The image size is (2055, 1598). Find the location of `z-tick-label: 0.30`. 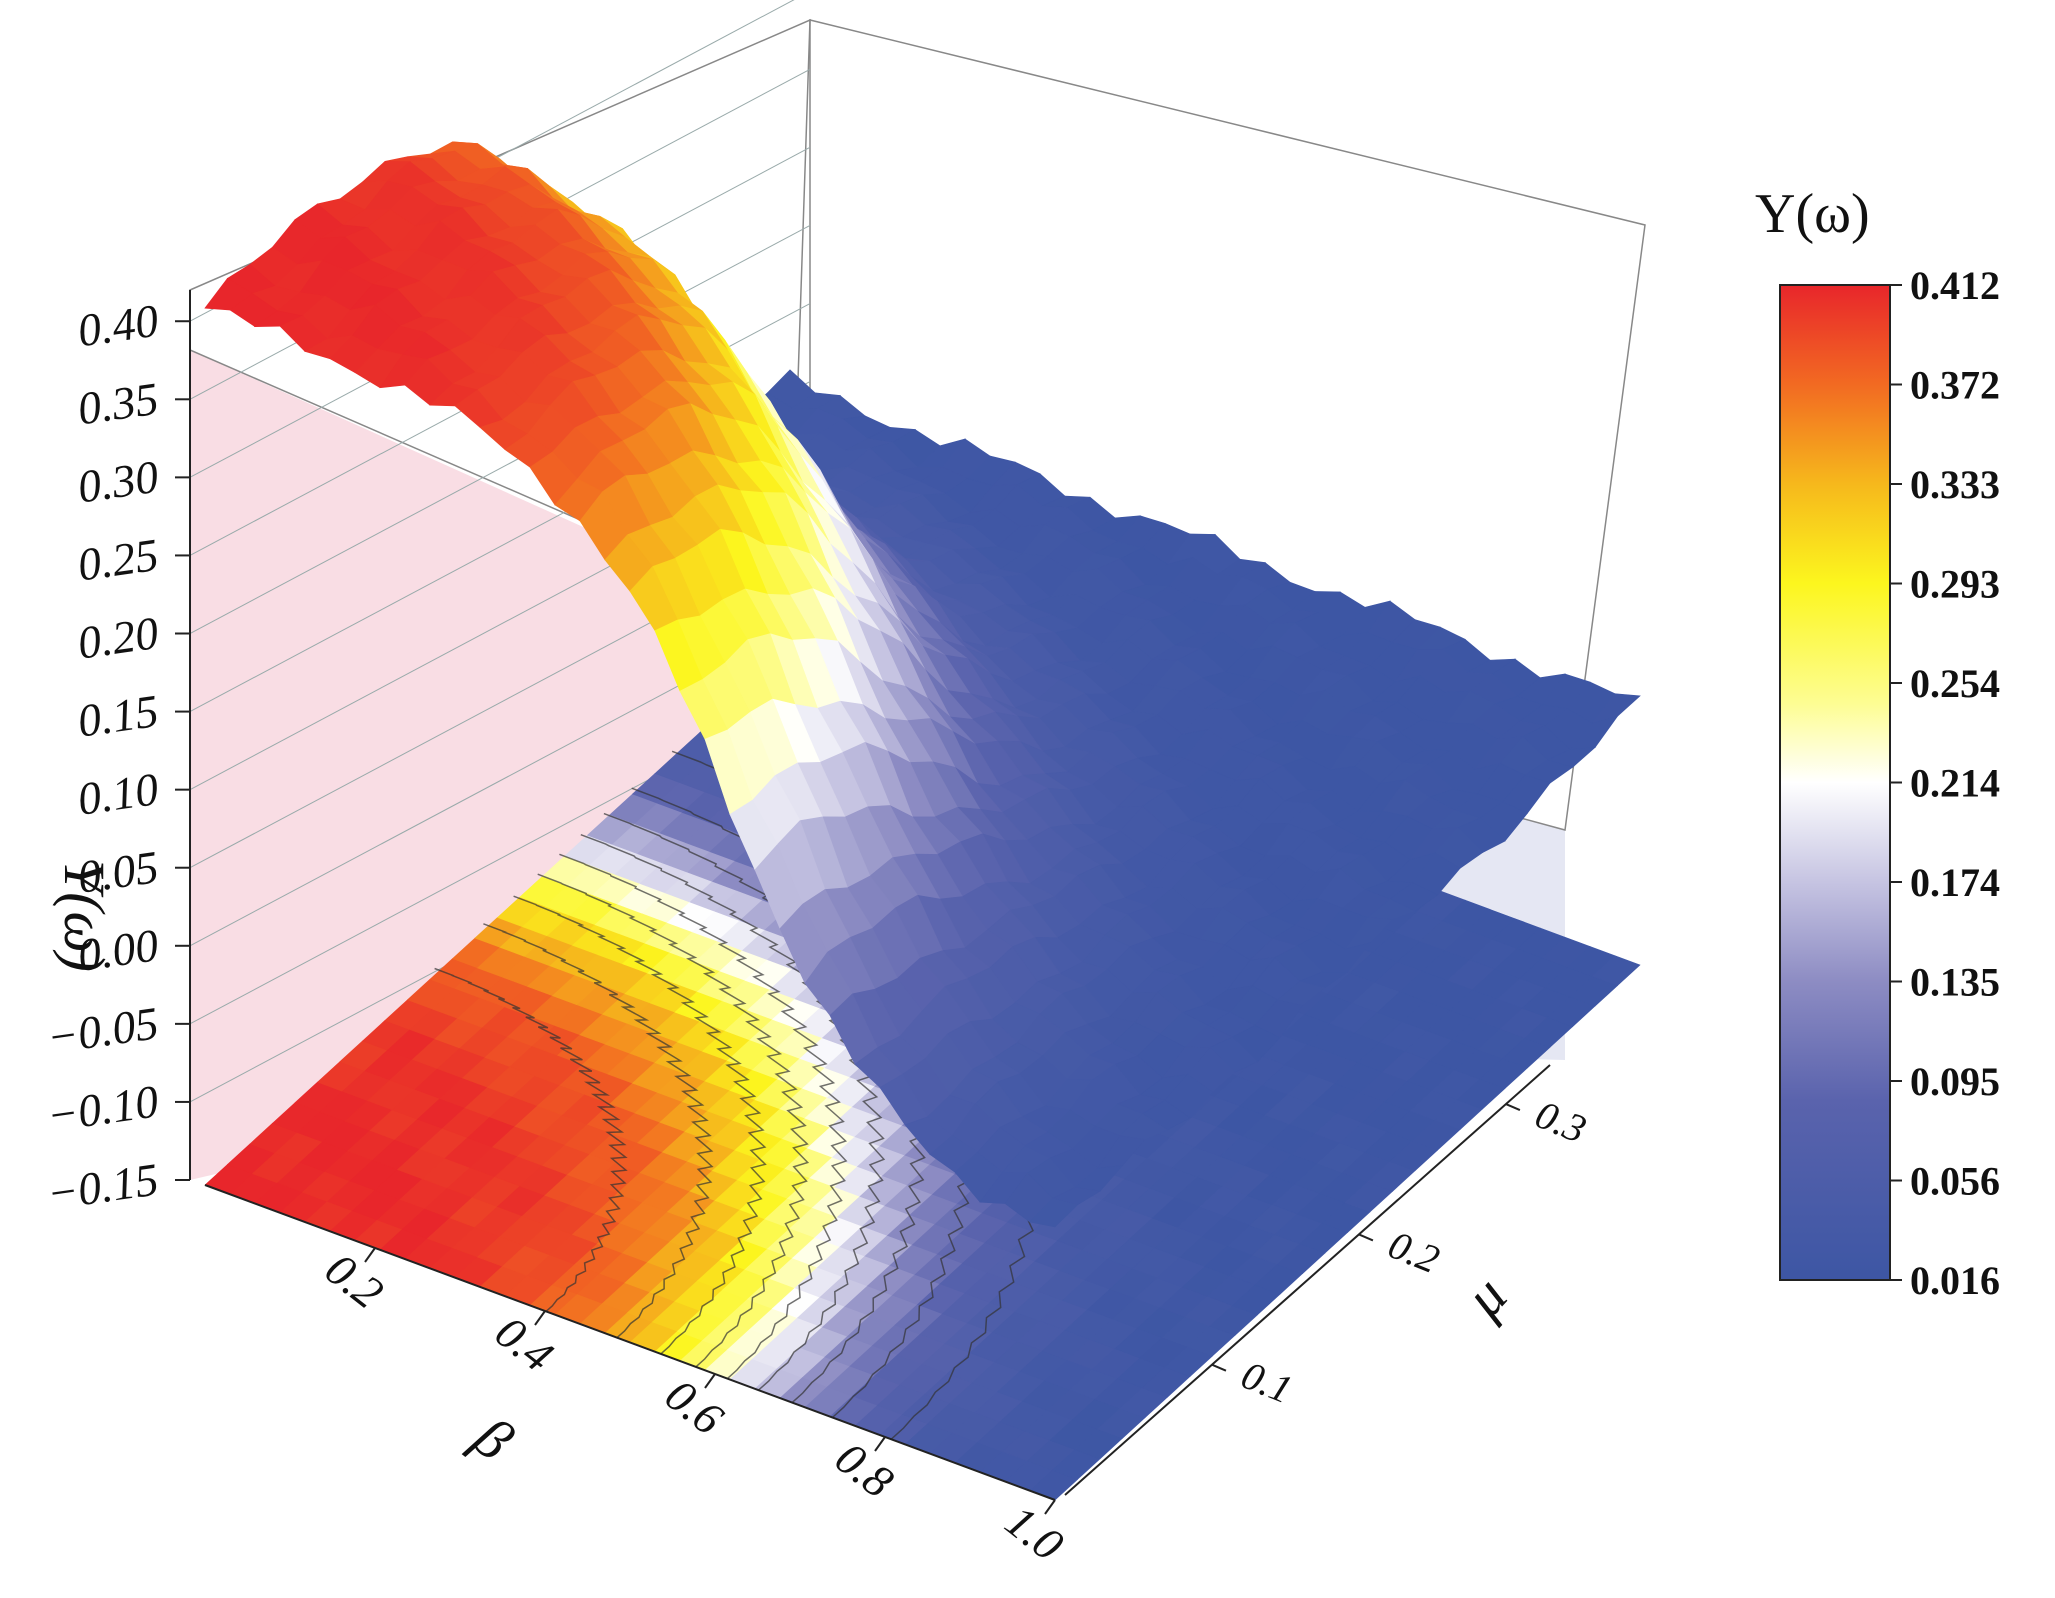

z-tick-label: 0.30 is located at coordinates (118, 482).